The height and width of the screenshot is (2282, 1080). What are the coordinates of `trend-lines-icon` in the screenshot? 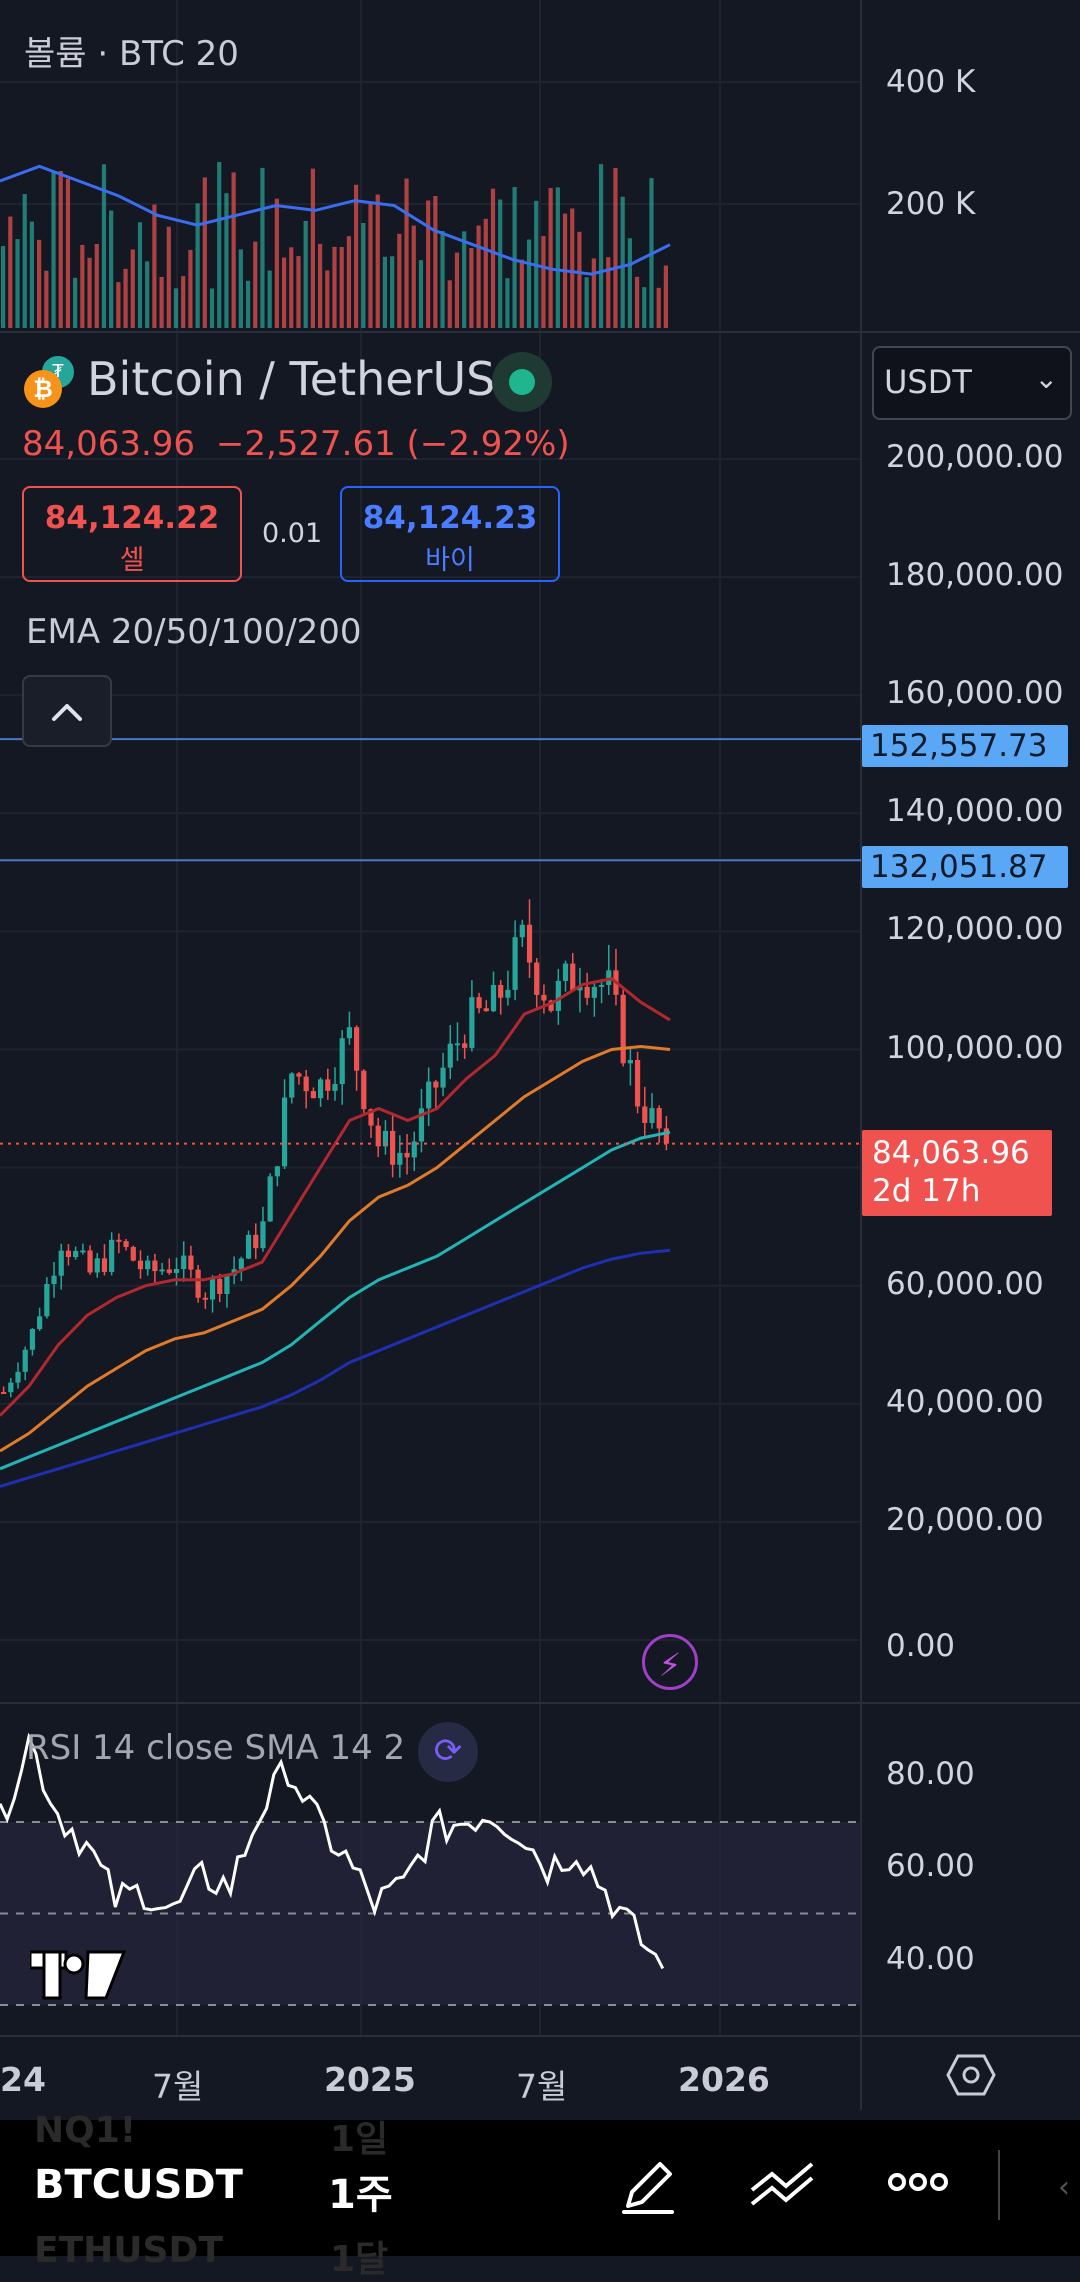 It's located at (783, 2187).